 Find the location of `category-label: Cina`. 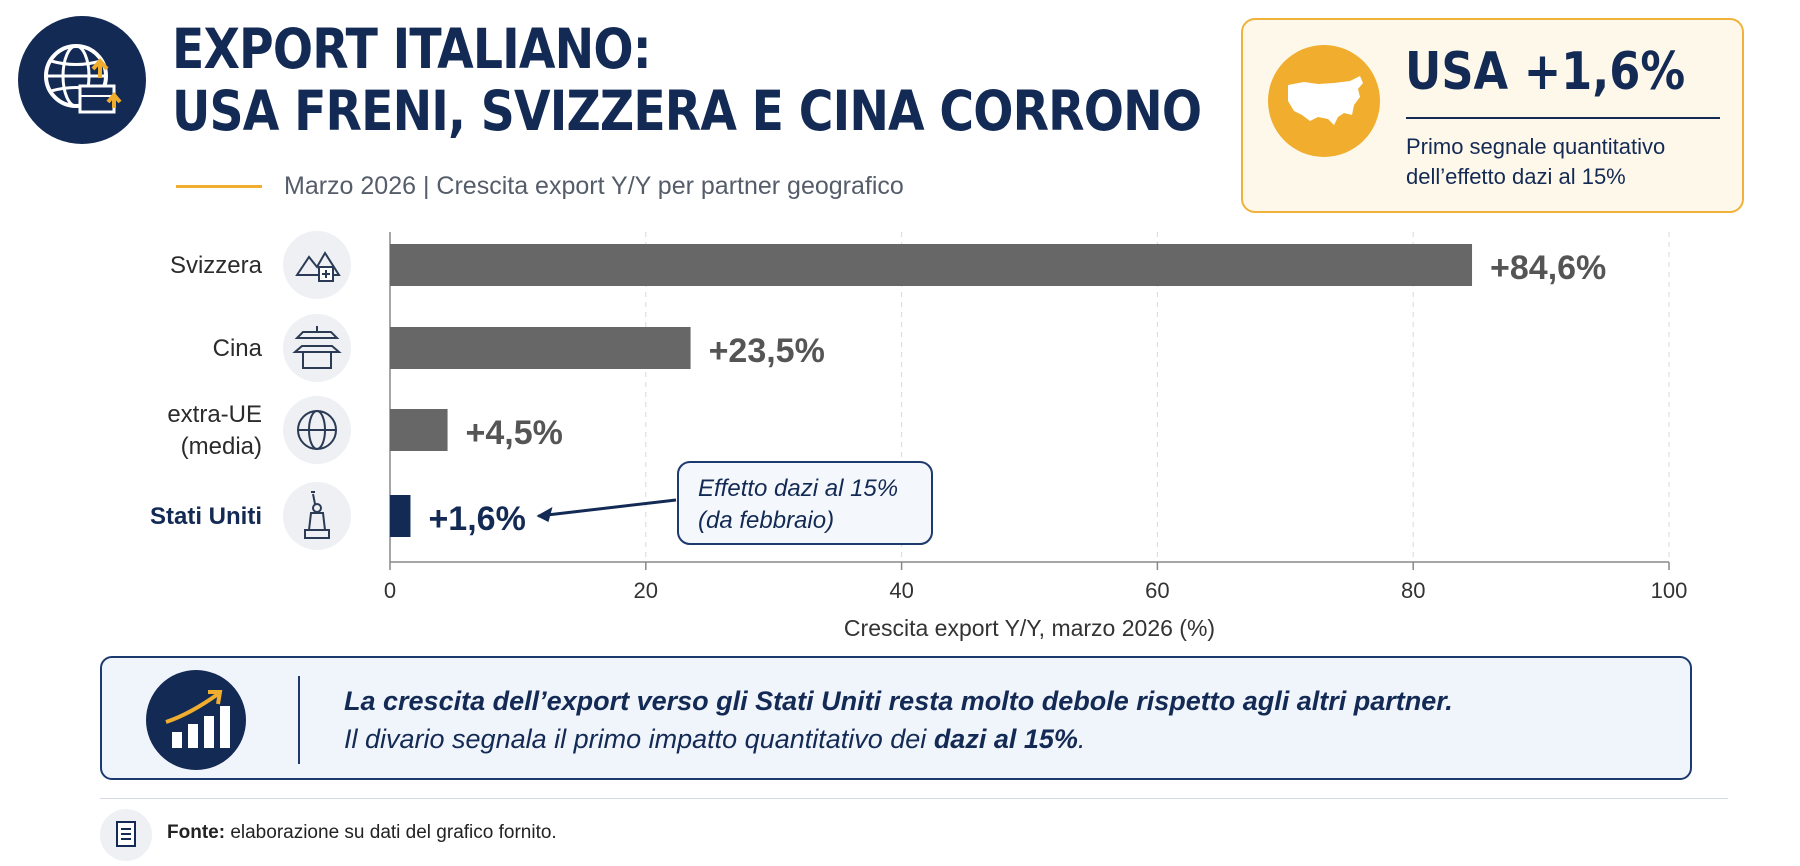

category-label: Cina is located at coordinates (238, 348).